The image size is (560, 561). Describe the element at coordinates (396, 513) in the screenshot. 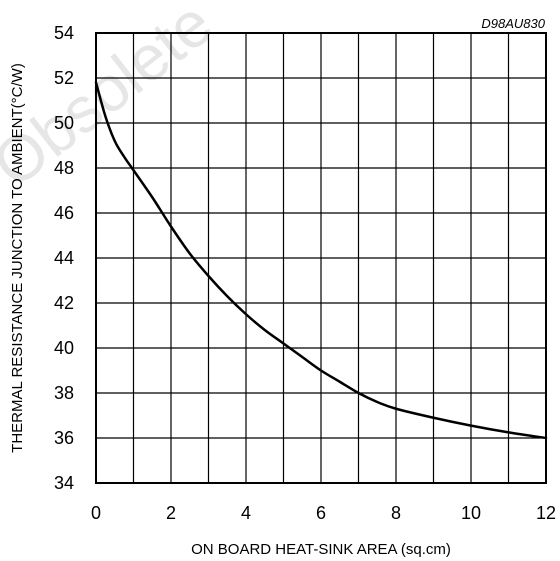

I see `x-tick-label: 8` at that location.